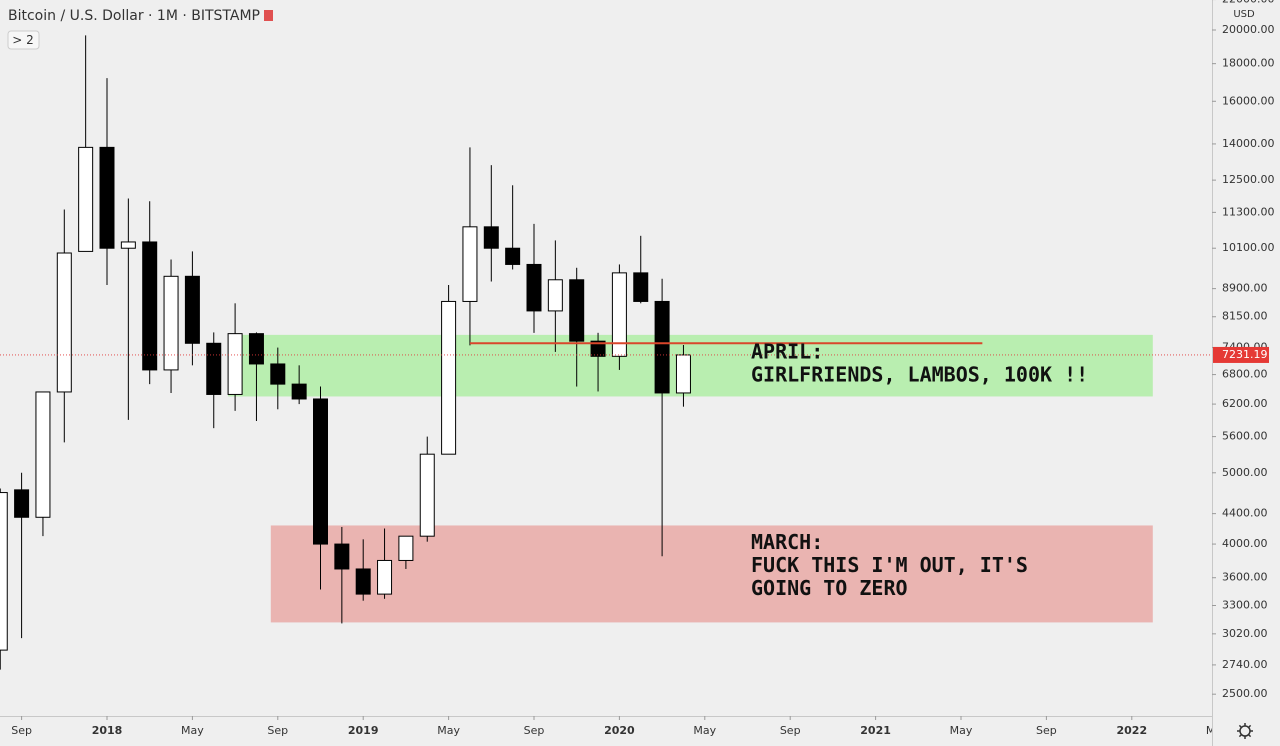 This screenshot has width=1280, height=746. Describe the element at coordinates (1248, 247) in the screenshot. I see `y-tick-label: 10100.00` at that location.